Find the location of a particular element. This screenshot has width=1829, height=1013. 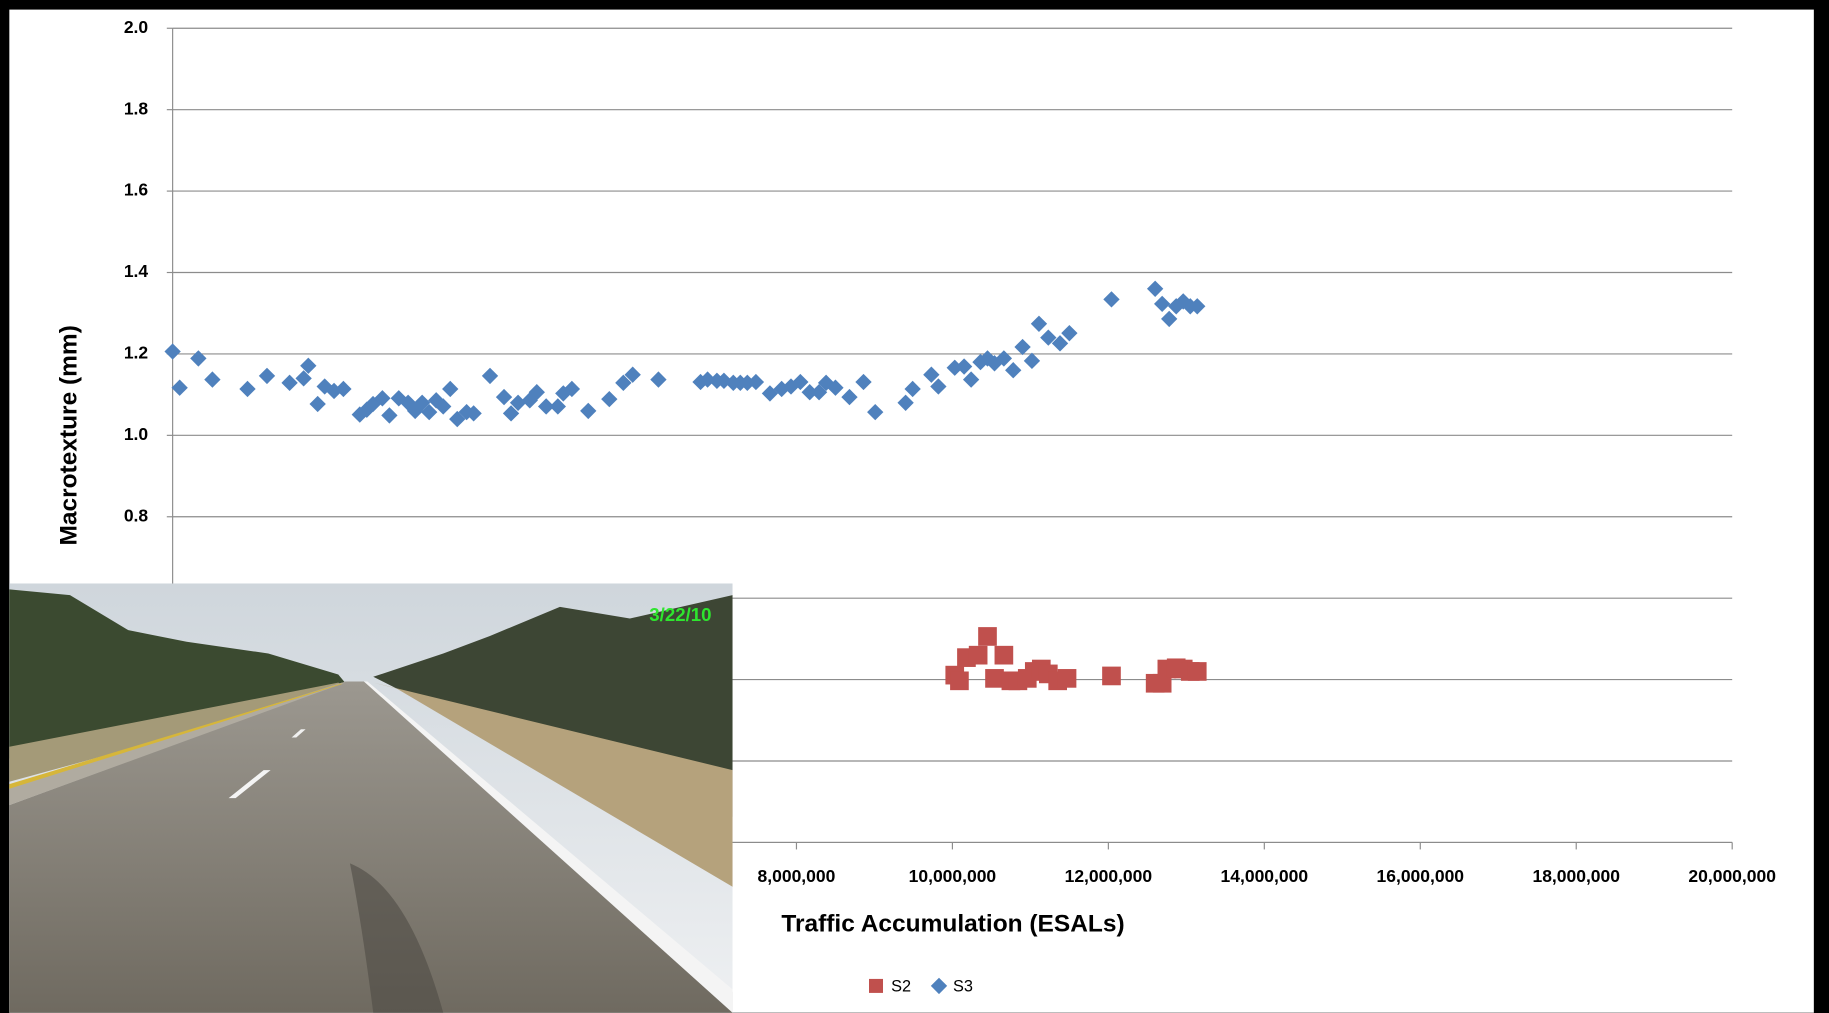

x-tick-label: 16,000,000 is located at coordinates (1421, 876).